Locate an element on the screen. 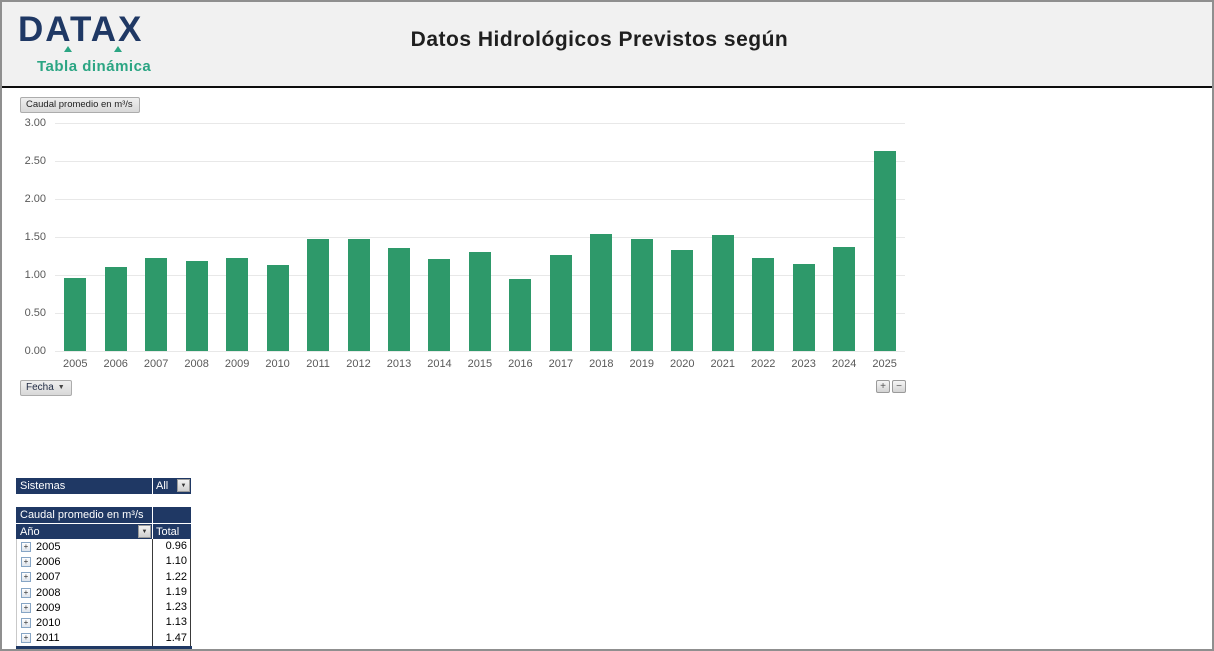  pivot-total-cell: 1.23 is located at coordinates (172, 608).